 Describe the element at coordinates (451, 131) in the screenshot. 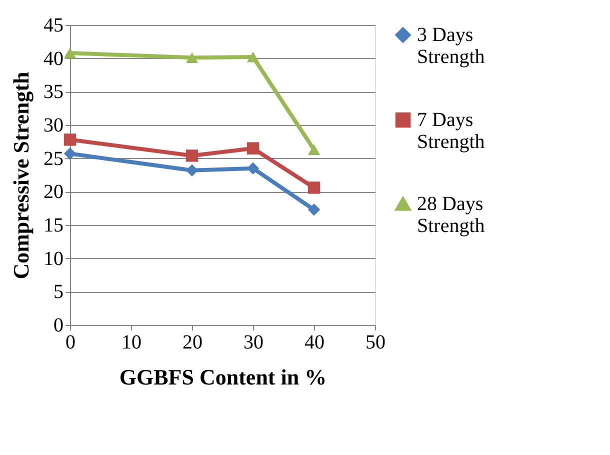

I see `legend-label: 7 Days Strength` at that location.